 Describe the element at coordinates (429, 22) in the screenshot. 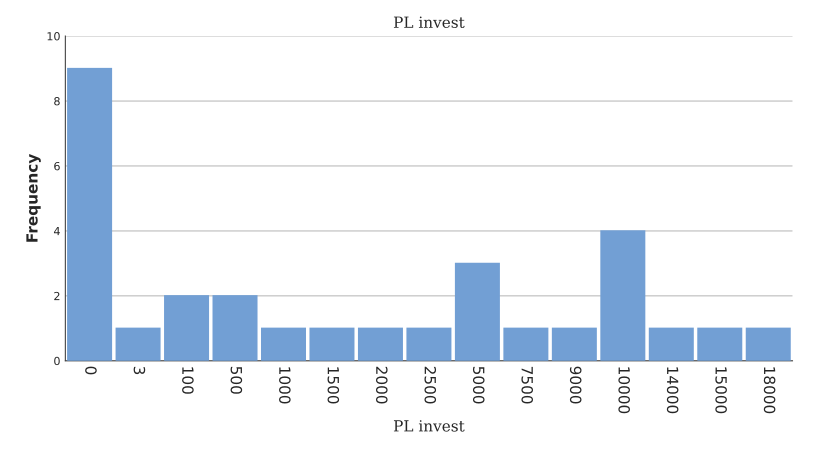

I see `chart-title: PL invest` at that location.